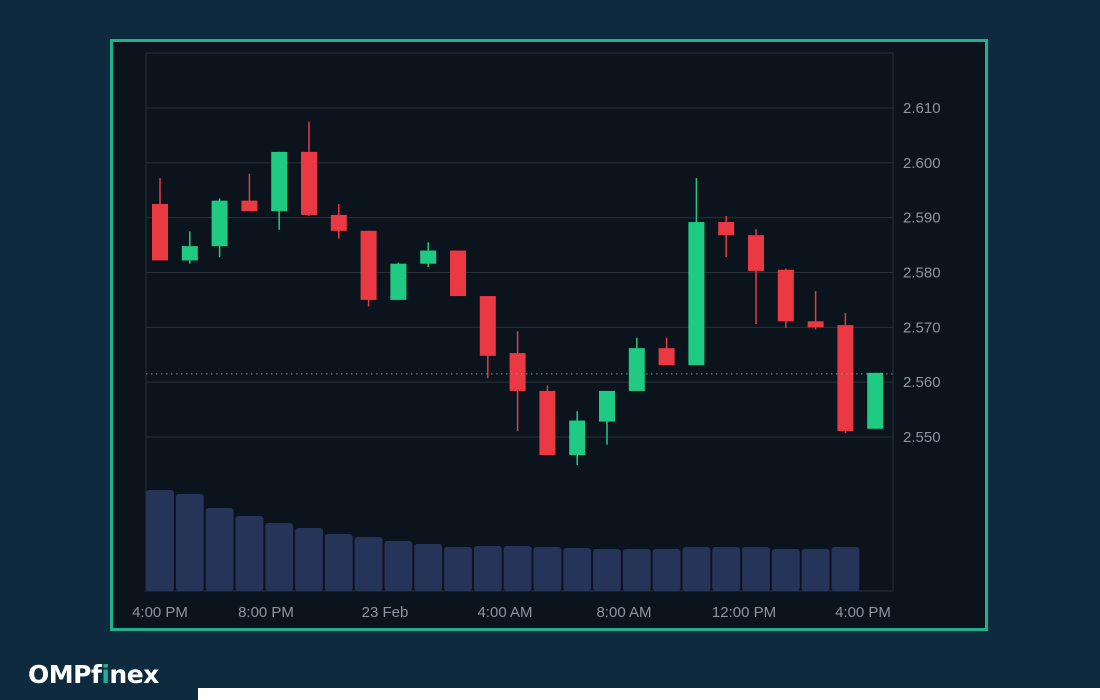 The width and height of the screenshot is (1100, 700). Describe the element at coordinates (65, 674) in the screenshot. I see `logo-prefix: OMPf` at that location.